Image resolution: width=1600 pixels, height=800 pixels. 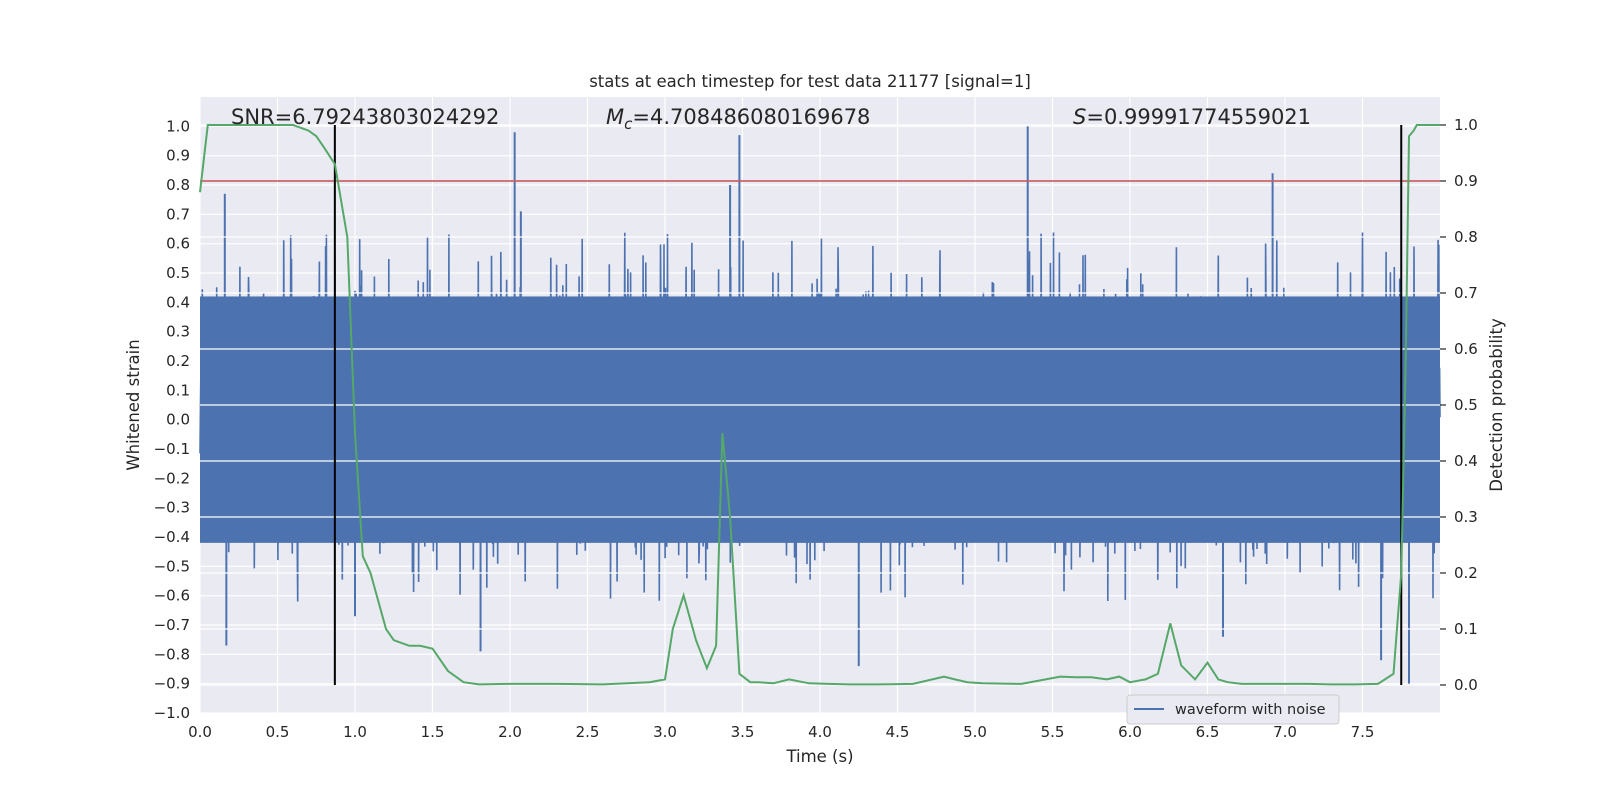 What do you see at coordinates (588, 732) in the screenshot?
I see `x-tick-label: 2.5` at bounding box center [588, 732].